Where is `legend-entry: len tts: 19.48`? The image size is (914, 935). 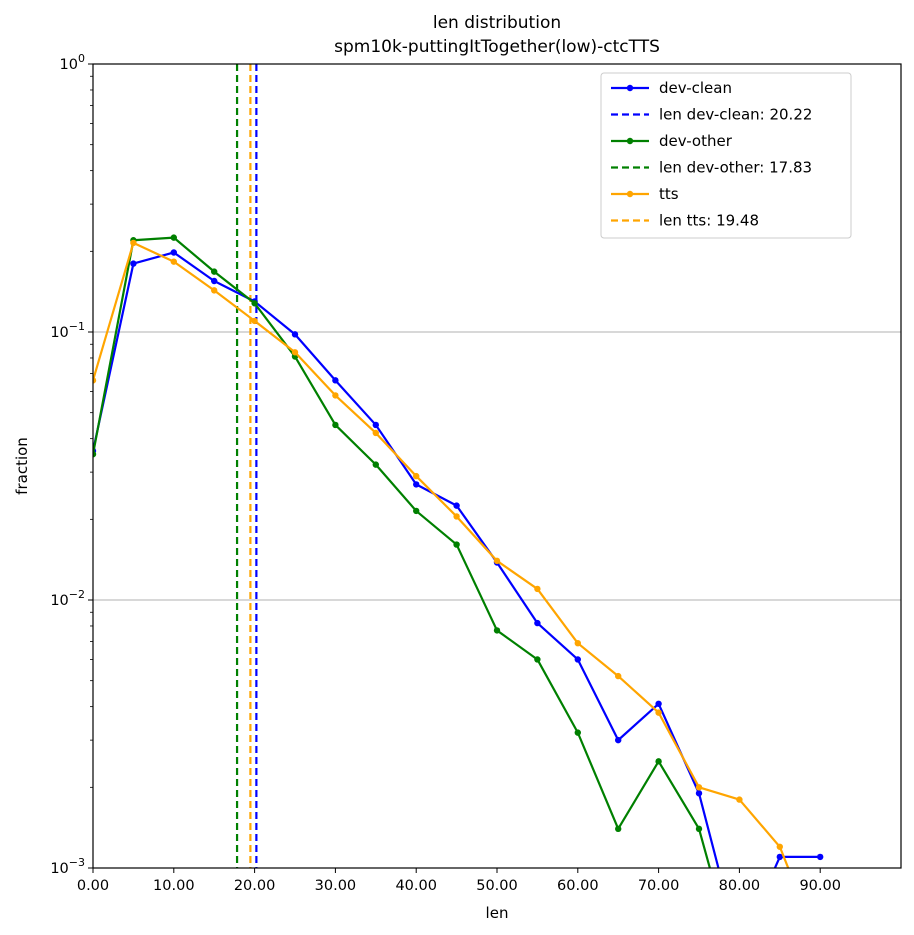
legend-entry: len tts: 19.48 is located at coordinates (685, 221).